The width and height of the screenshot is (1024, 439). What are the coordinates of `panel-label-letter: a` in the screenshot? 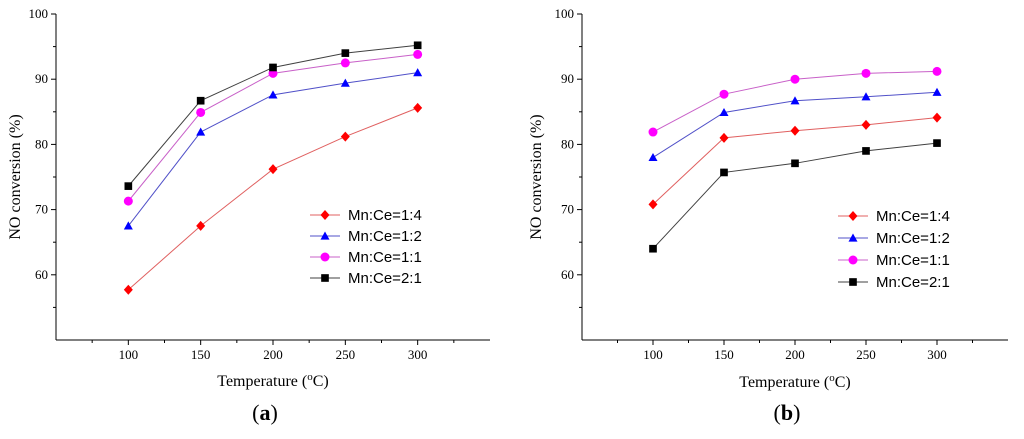 It's located at (265, 412).